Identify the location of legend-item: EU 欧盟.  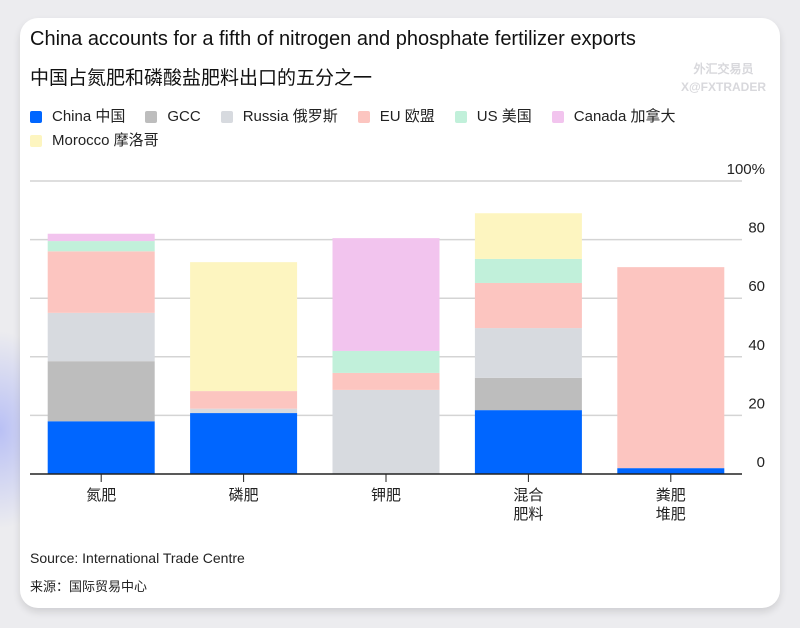
(396, 117).